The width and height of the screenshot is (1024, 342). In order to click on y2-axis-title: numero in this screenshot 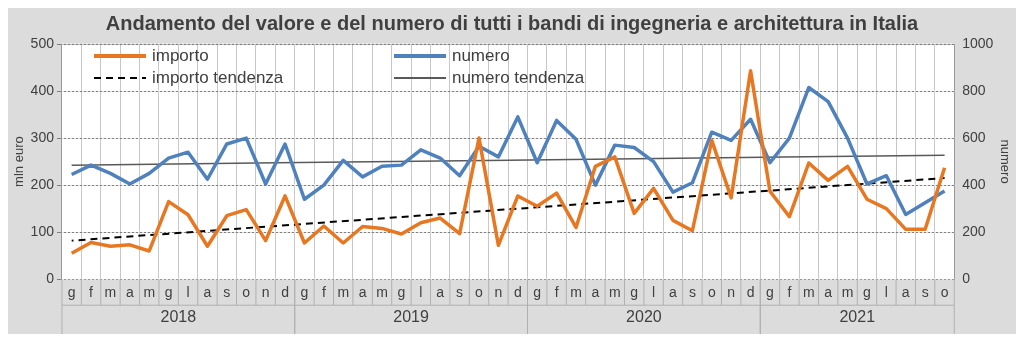, I will do `click(1005, 161)`.